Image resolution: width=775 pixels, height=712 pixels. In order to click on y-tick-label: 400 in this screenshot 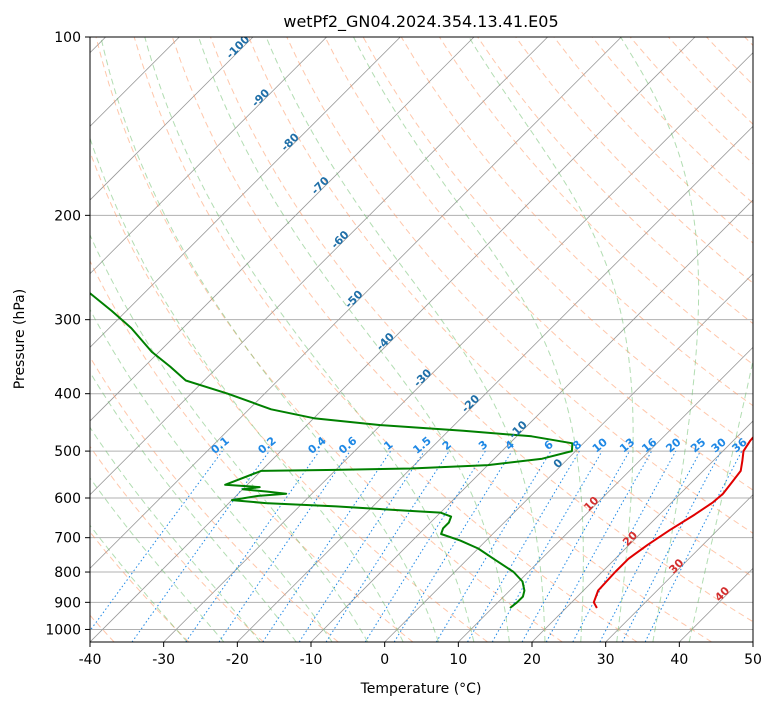, I will do `click(67, 395)`.